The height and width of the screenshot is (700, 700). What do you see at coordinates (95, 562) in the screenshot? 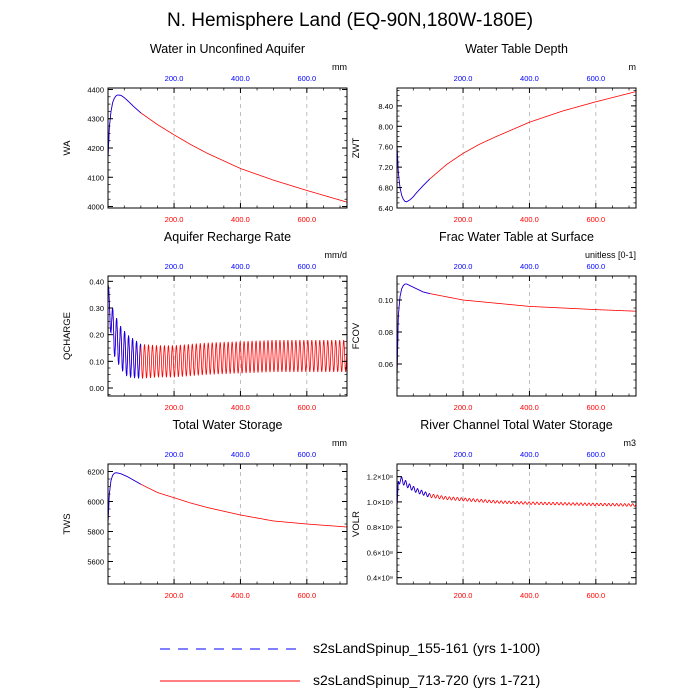
I see `y-tick-label: 5600` at bounding box center [95, 562].